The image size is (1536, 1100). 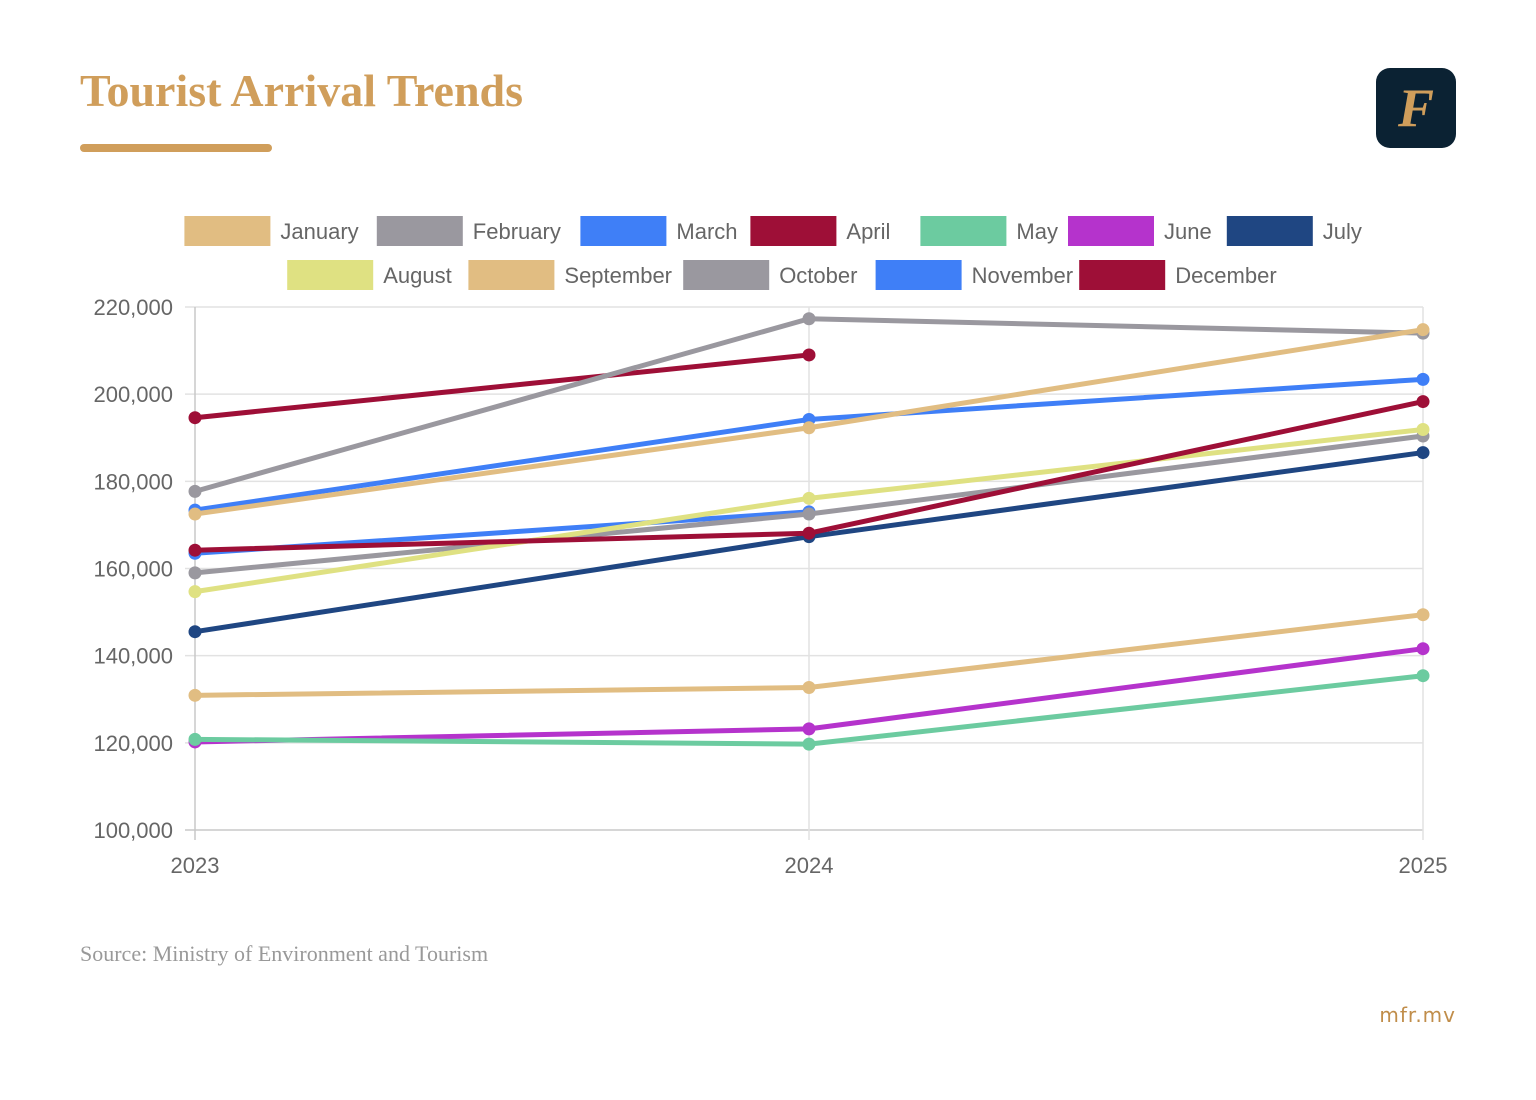 I want to click on series-line, so click(x=502, y=386).